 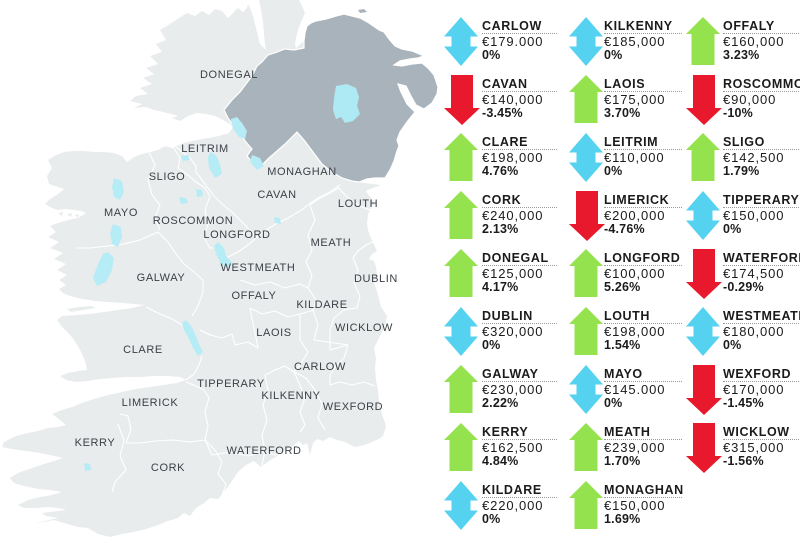 I want to click on svg-text: SLIGO, so click(x=167, y=177).